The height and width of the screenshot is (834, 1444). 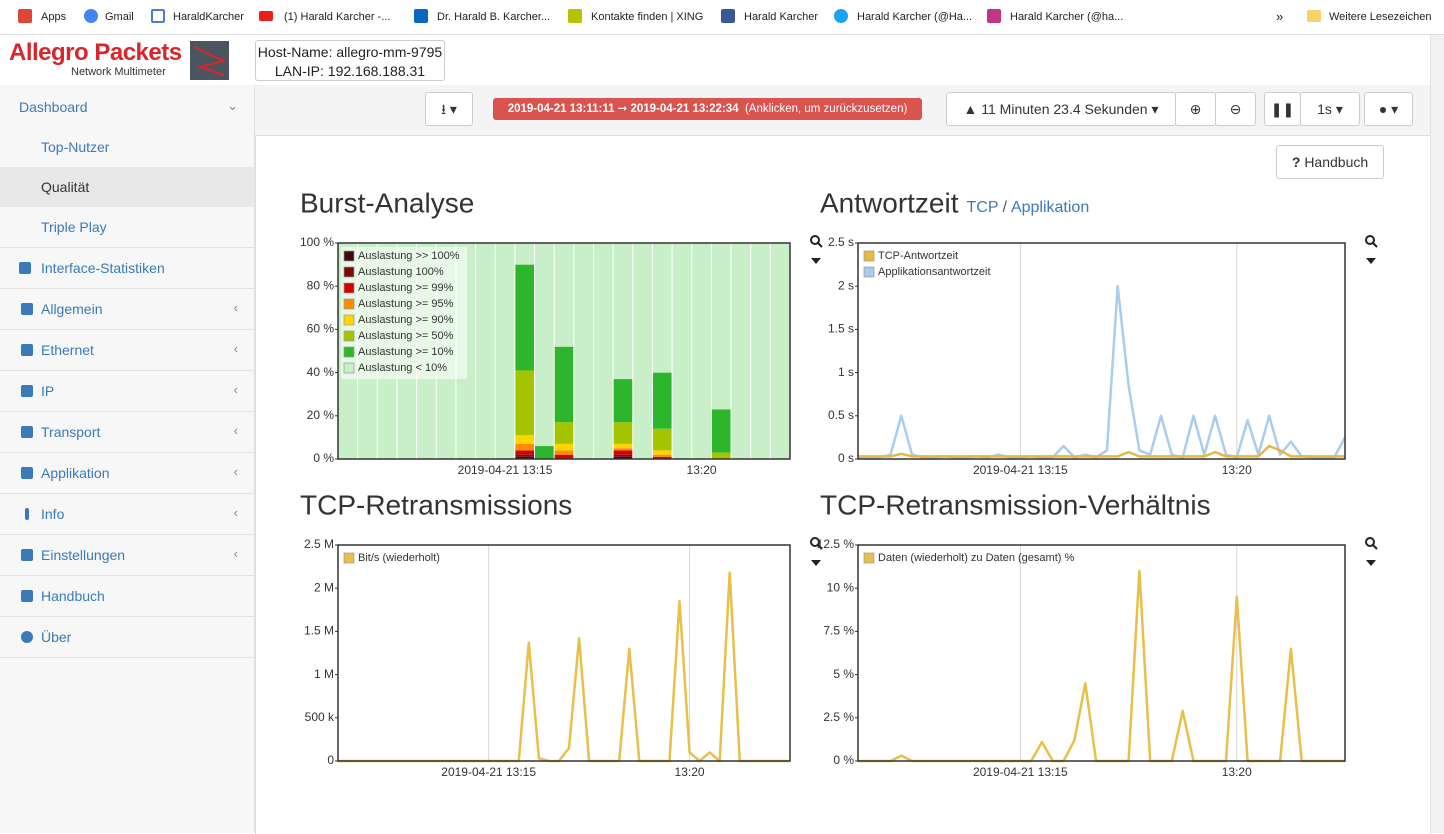 I want to click on help-label: Handbuch, so click(x=1336, y=162).